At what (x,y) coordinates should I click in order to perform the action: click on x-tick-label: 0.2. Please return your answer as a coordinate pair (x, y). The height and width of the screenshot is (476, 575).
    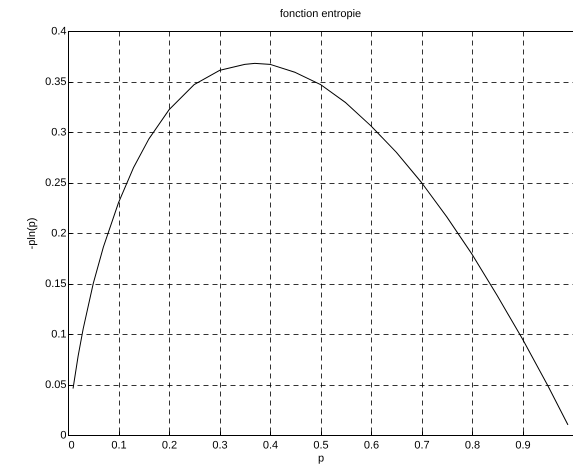
    Looking at the image, I should click on (170, 446).